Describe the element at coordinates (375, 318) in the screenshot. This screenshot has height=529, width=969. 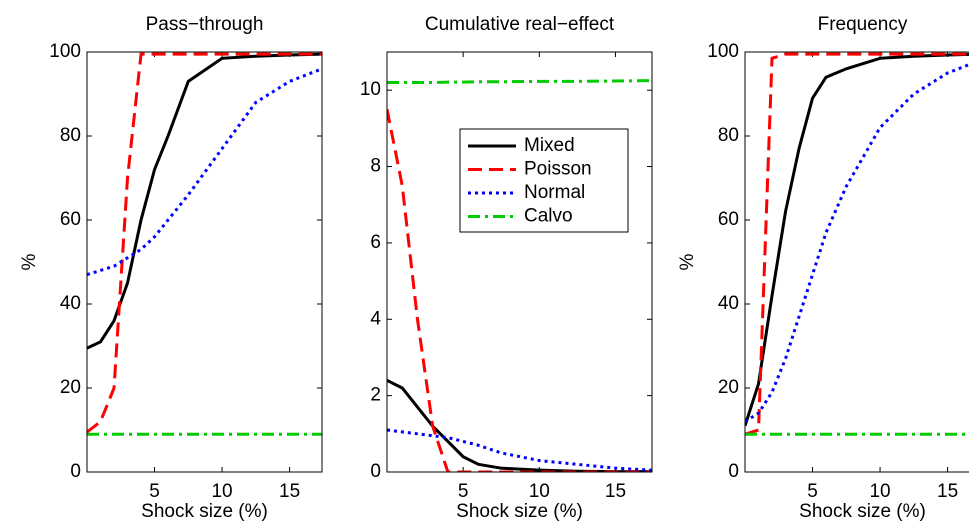
I see `y-tick-label: 4` at that location.